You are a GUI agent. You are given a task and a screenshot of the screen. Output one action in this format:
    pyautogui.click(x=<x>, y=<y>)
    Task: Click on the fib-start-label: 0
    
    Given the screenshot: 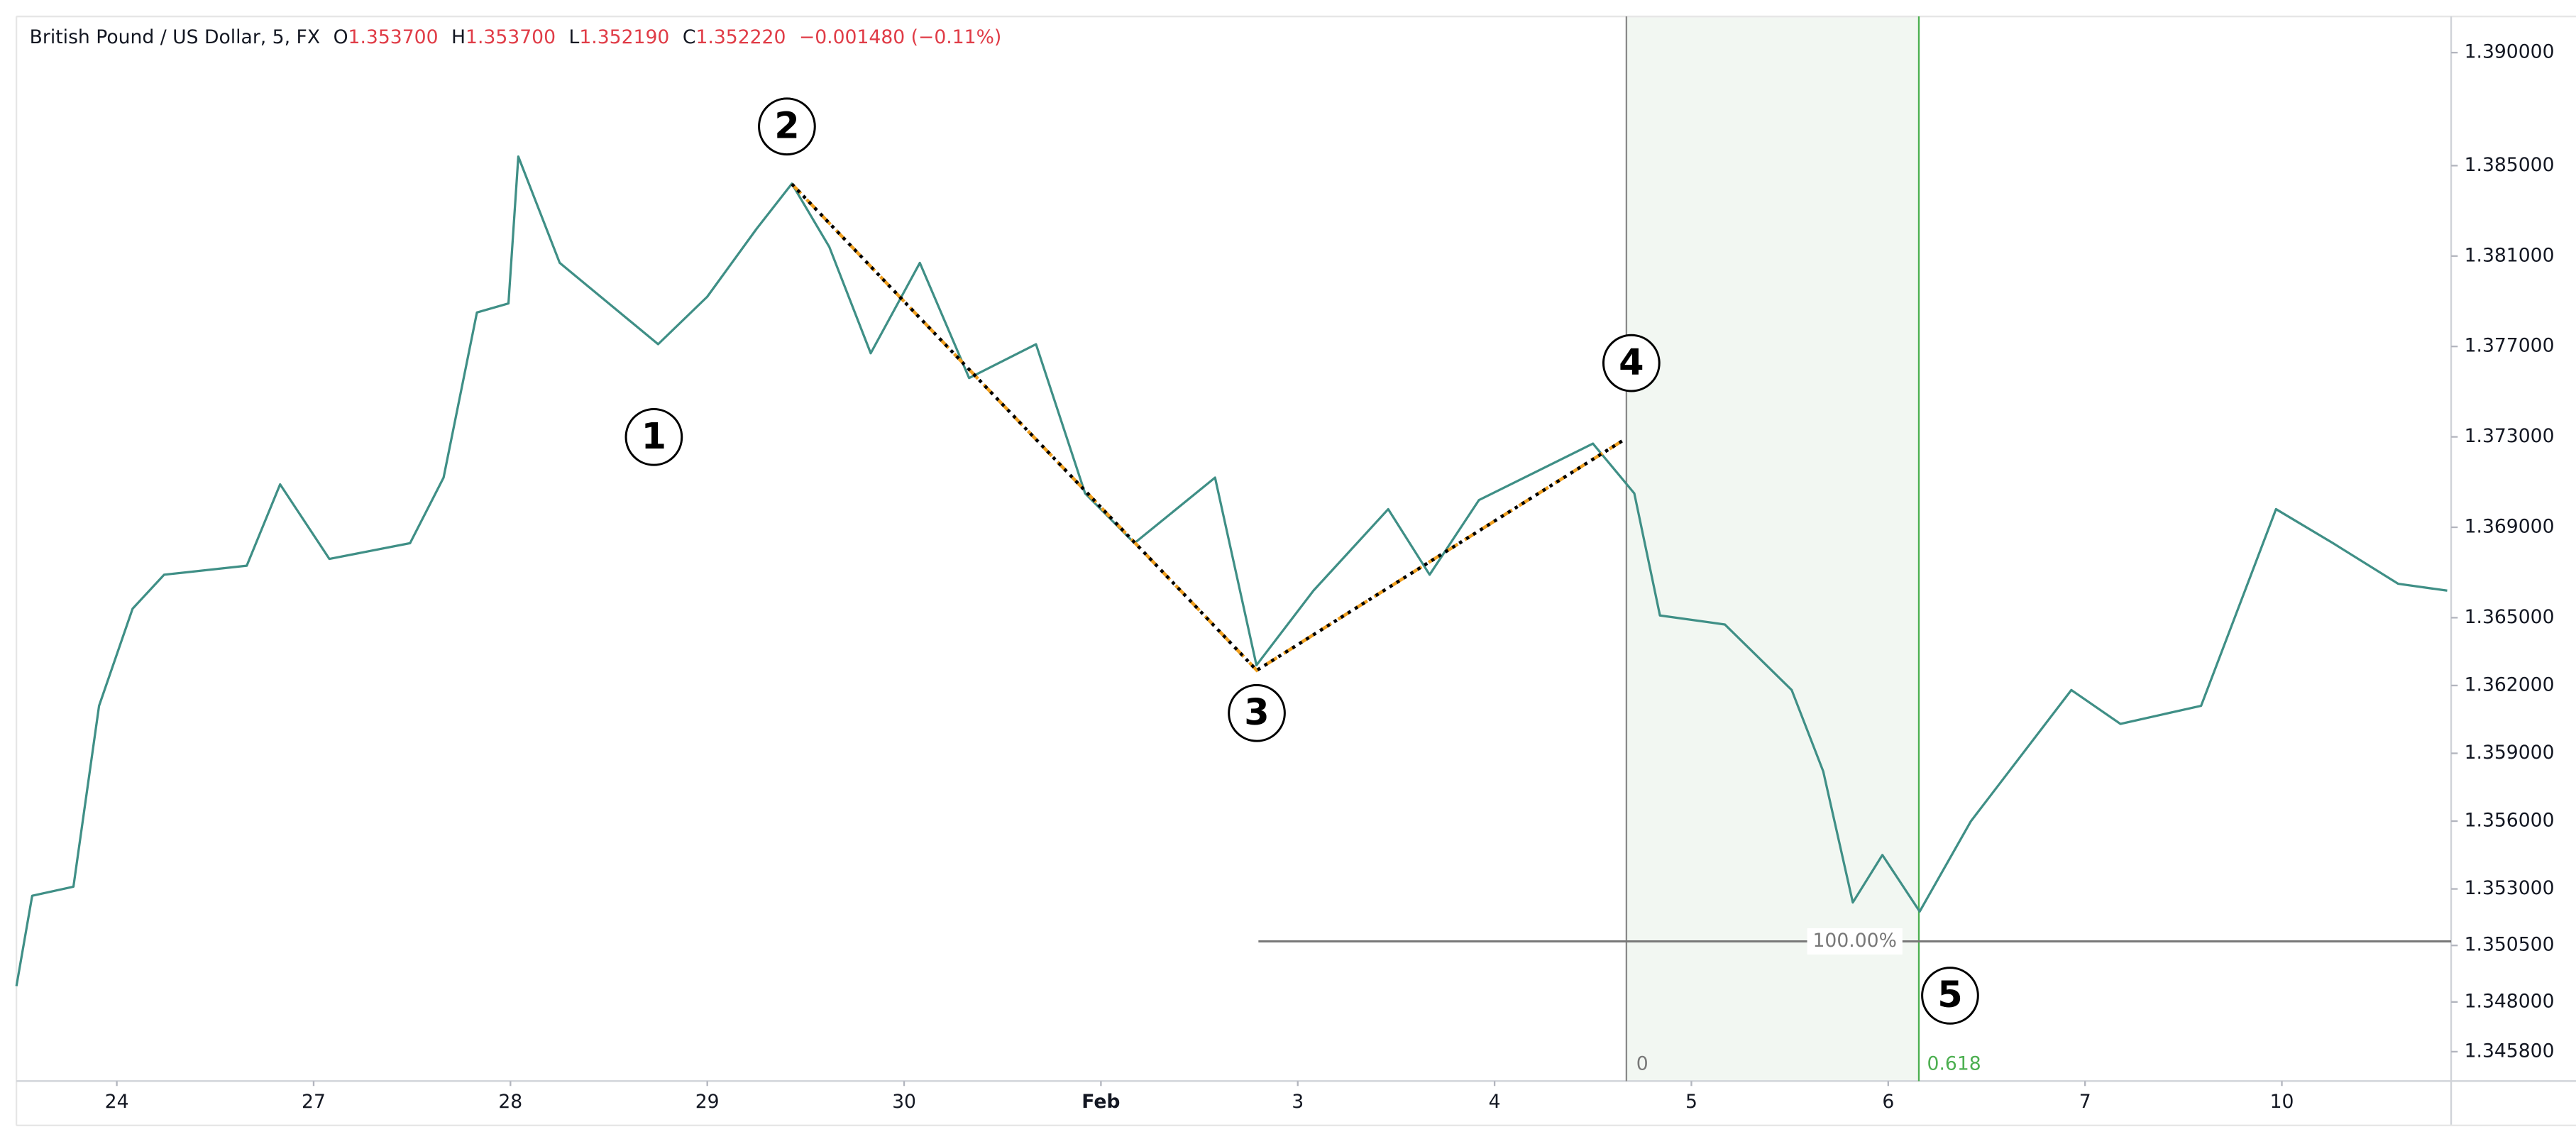 What is the action you would take?
    pyautogui.click(x=1642, y=1064)
    